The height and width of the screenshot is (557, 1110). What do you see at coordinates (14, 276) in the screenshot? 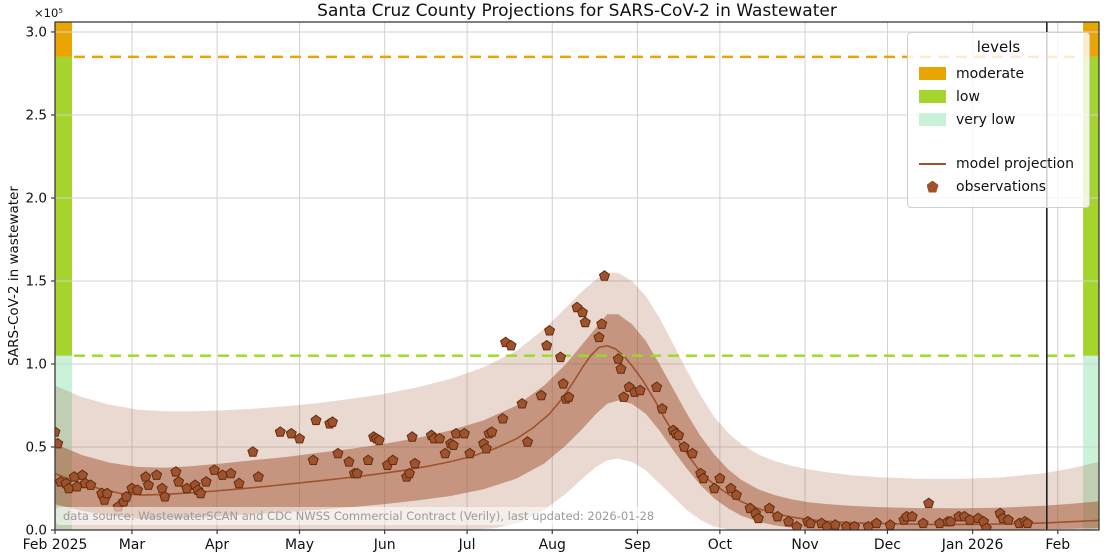
I see `y-axis-label: SARS-CoV-2 in wastewater` at bounding box center [14, 276].